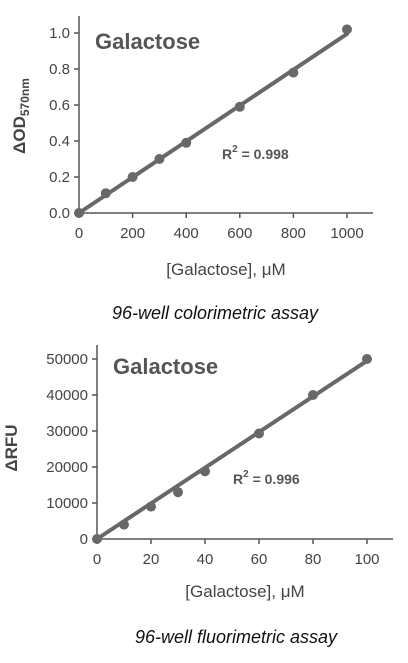  Describe the element at coordinates (151, 559) in the screenshot. I see `x-tick-label: 20` at that location.